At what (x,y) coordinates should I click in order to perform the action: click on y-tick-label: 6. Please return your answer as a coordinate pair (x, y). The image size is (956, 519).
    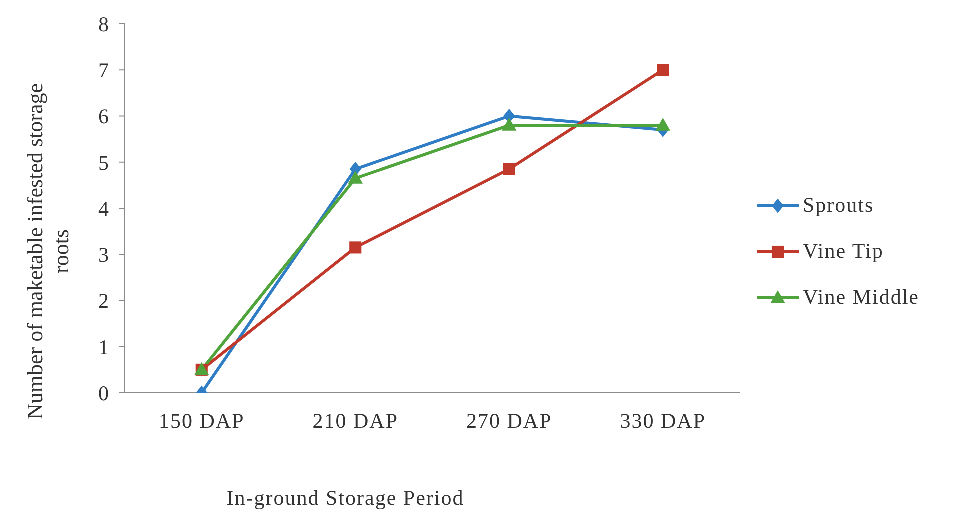
    Looking at the image, I should click on (103, 116).